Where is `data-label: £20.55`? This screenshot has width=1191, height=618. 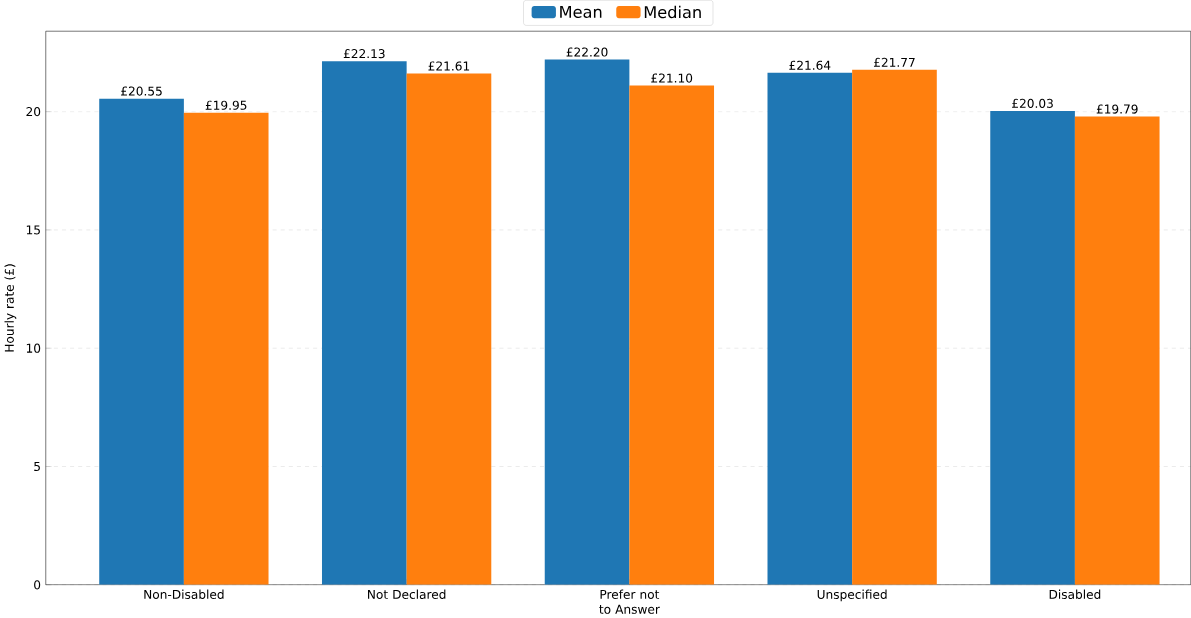
data-label: £20.55 is located at coordinates (141, 91).